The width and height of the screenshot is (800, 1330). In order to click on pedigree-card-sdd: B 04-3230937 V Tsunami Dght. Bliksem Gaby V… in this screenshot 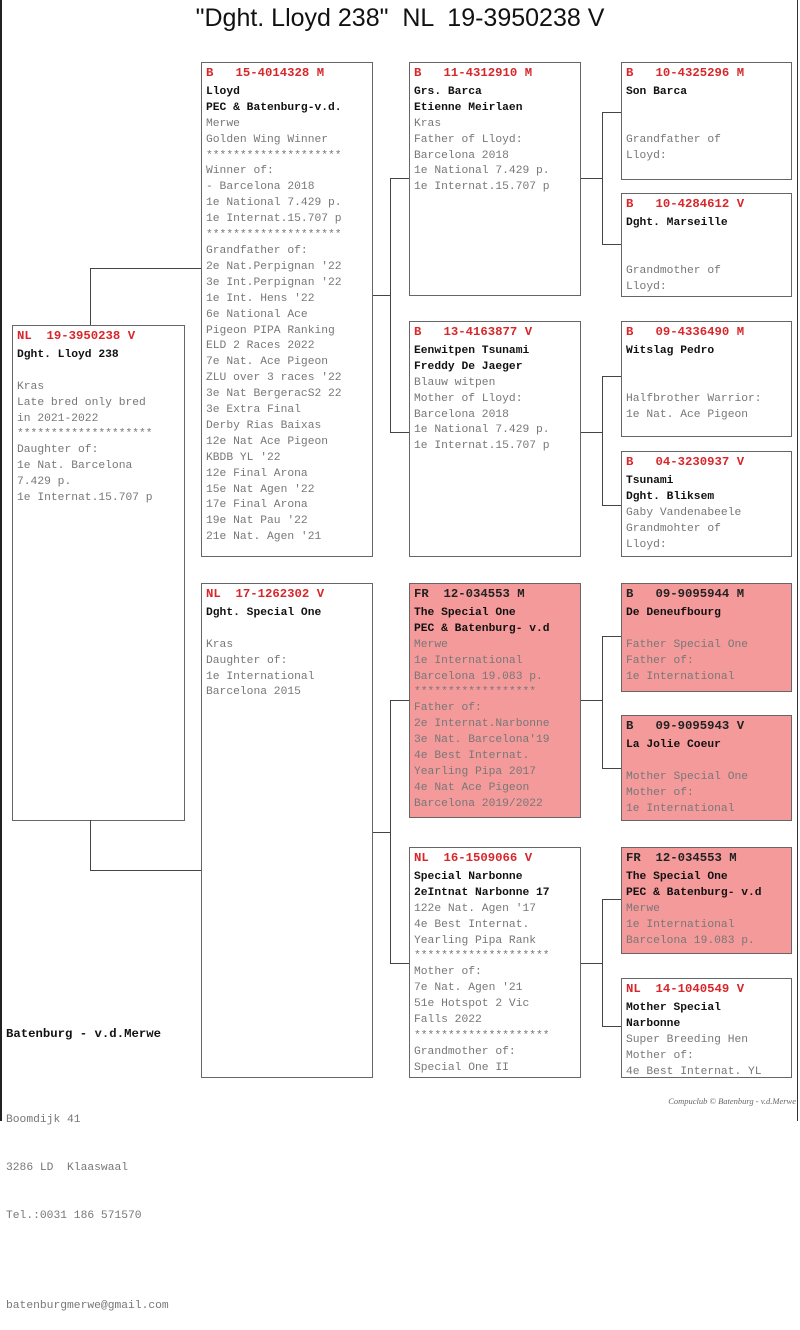, I will do `click(706, 504)`.